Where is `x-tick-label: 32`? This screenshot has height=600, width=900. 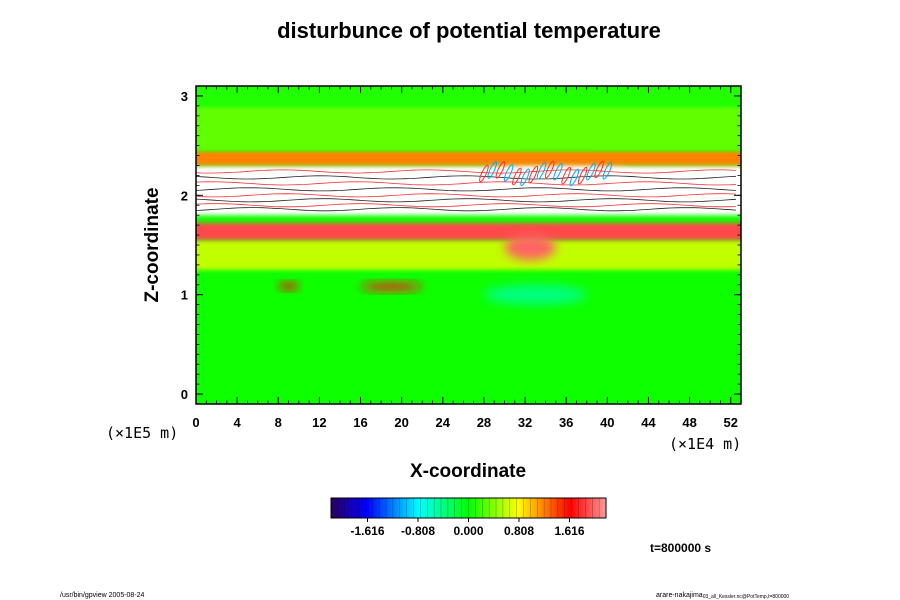 x-tick-label: 32 is located at coordinates (525, 422).